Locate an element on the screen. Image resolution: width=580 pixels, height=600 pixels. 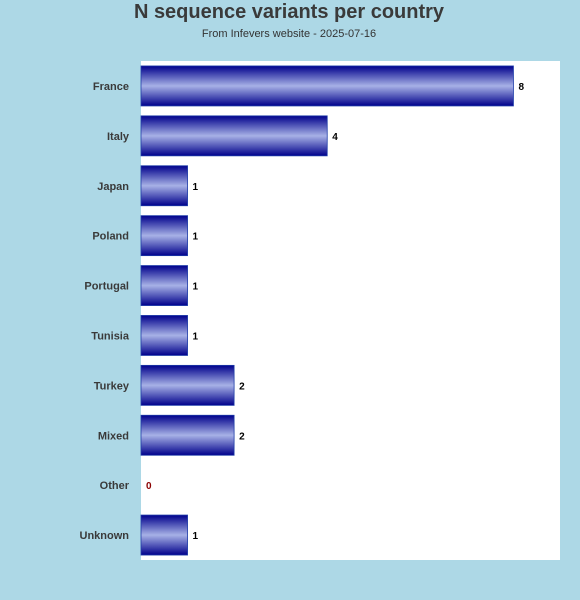
category-label: Tunisia is located at coordinates (110, 336).